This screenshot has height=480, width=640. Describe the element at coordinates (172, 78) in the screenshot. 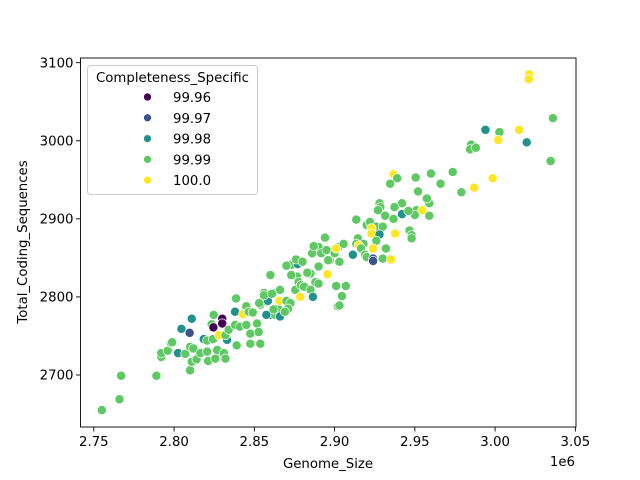

I see `legend-title: Completeness_Specific` at that location.